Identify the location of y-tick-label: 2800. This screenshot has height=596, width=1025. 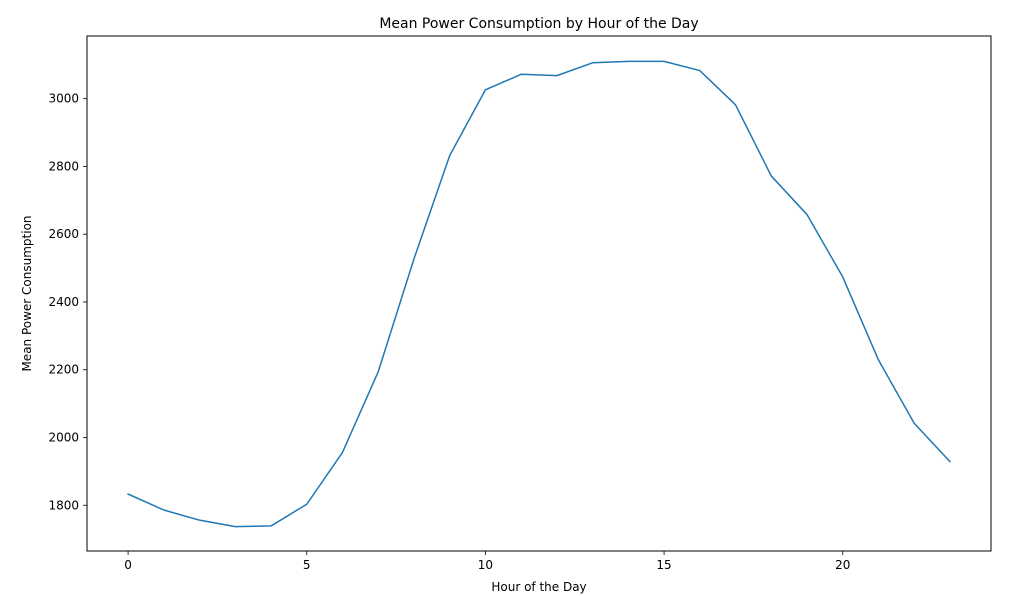
(63, 166).